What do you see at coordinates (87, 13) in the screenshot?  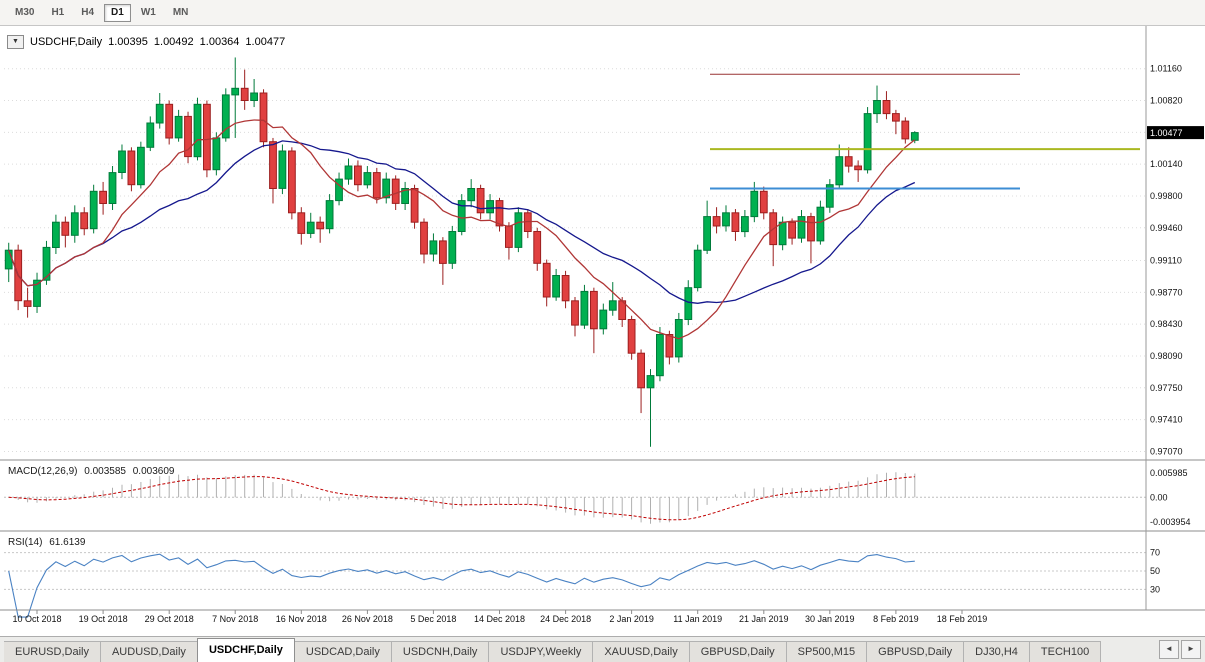 I see `timeframe-button-h4: H4` at bounding box center [87, 13].